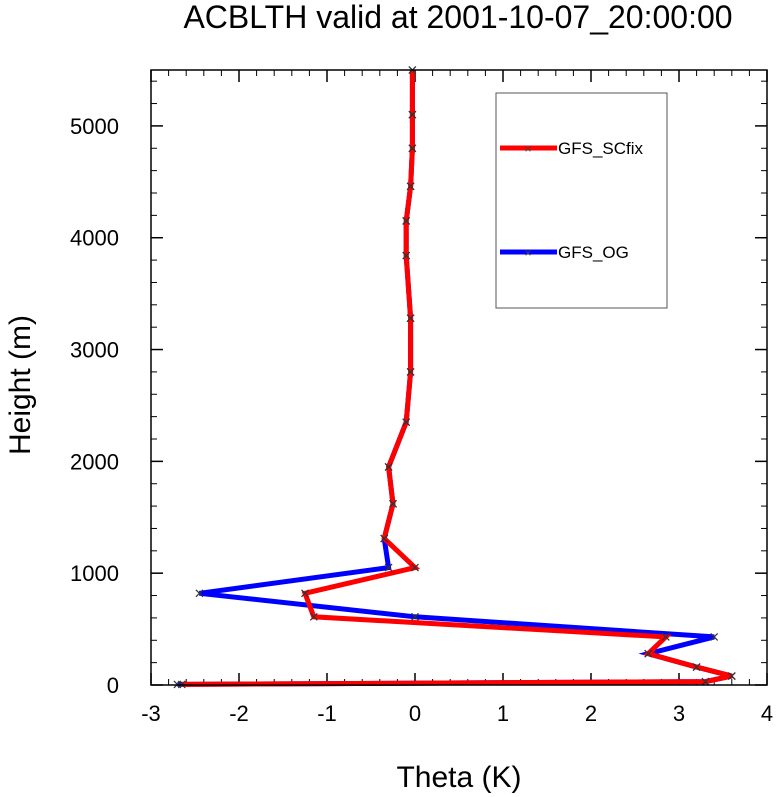 Image resolution: width=783 pixels, height=797 pixels. I want to click on chart-title: ACBLTH valid at 2001-10-07_20:00:00, so click(457, 17).